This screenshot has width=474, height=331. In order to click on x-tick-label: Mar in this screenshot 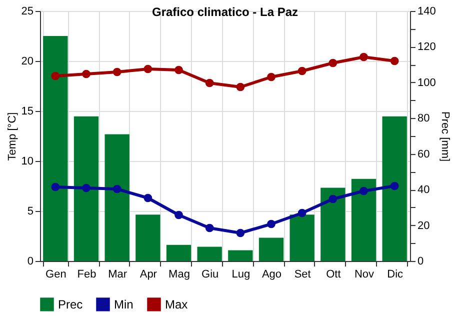, I will do `click(118, 274)`.